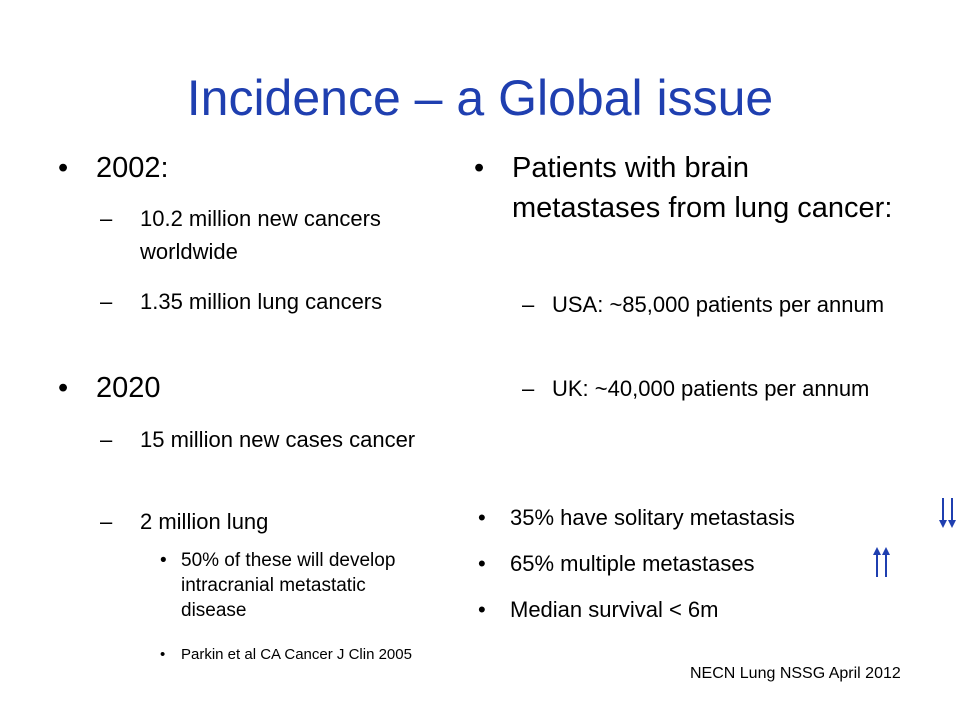  Describe the element at coordinates (132, 168) in the screenshot. I see `left-bullet-2002: 2002:` at that location.